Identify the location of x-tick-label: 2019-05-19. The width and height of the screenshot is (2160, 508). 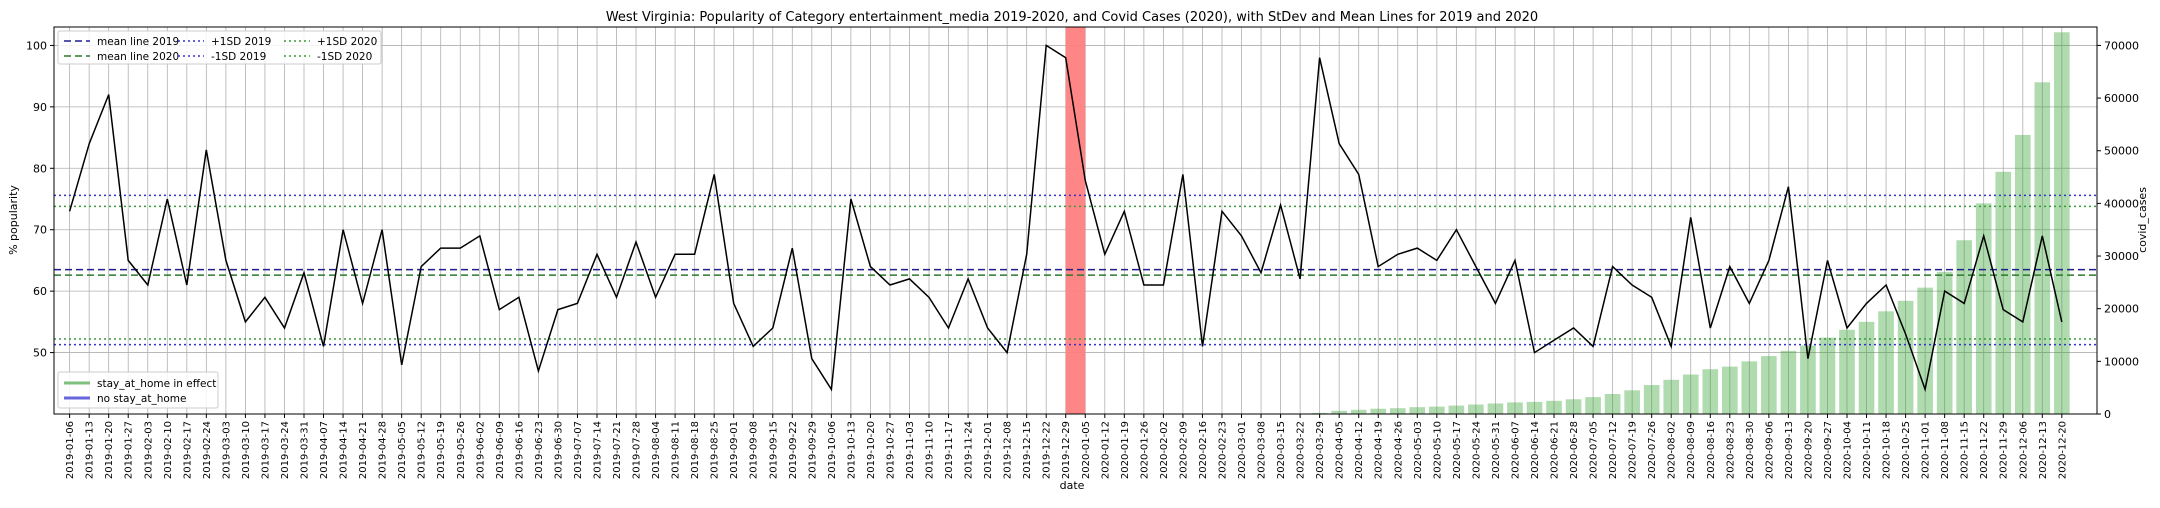
(441, 450).